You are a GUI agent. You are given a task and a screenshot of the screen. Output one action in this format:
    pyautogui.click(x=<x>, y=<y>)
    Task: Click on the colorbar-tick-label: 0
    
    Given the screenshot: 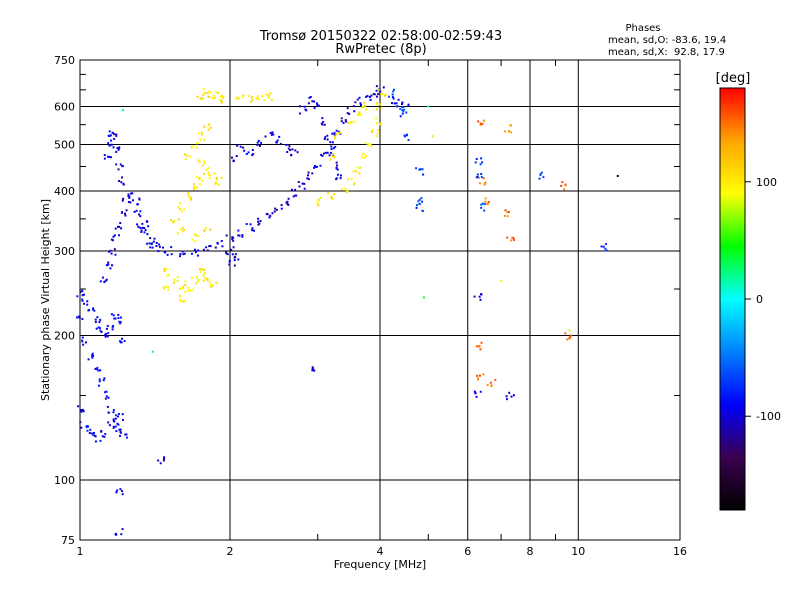 What is the action you would take?
    pyautogui.click(x=759, y=299)
    